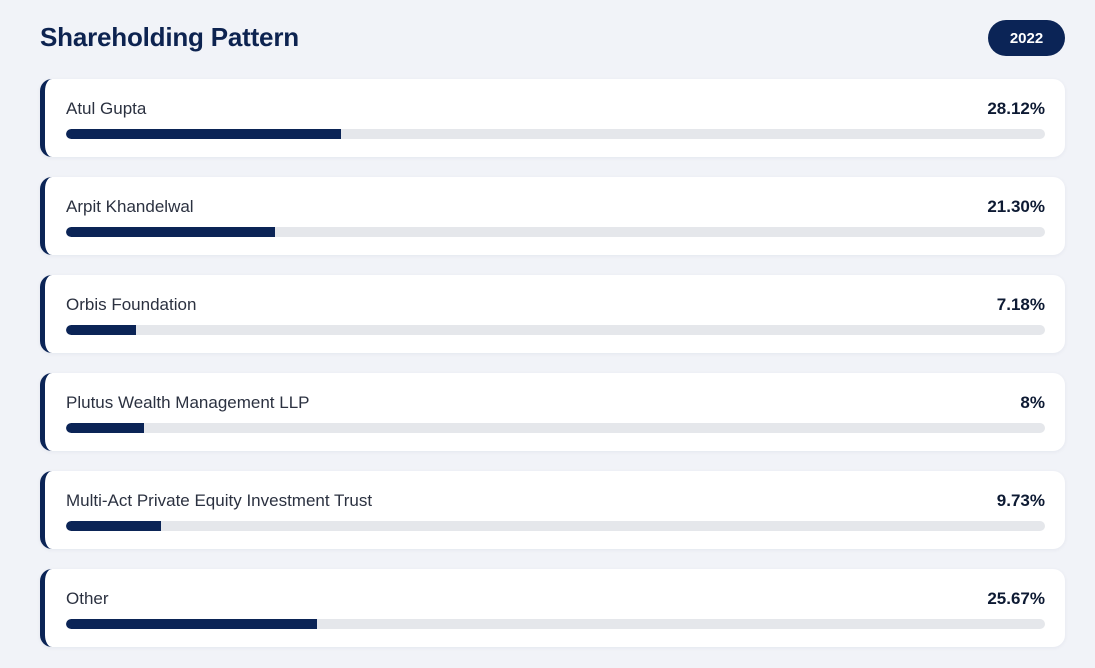  I want to click on shareholder-card: Plutus Wealth Management LLP 8%, so click(552, 412).